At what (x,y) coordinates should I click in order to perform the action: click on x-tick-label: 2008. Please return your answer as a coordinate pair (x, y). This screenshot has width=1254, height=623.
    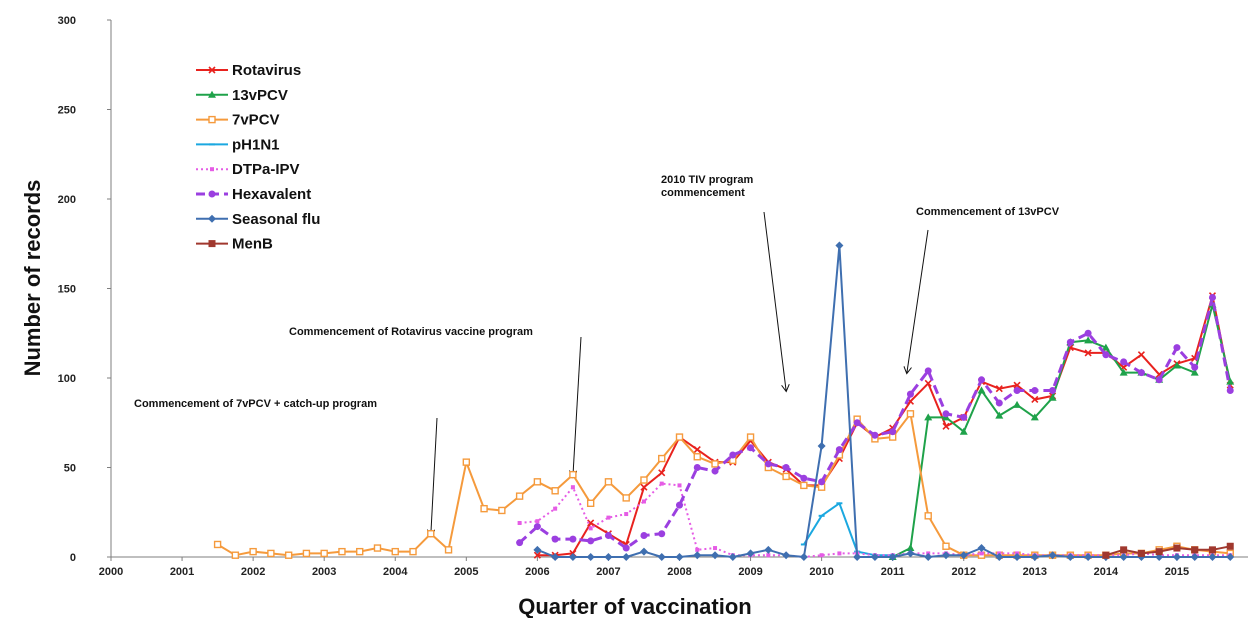
    Looking at the image, I should click on (679, 572).